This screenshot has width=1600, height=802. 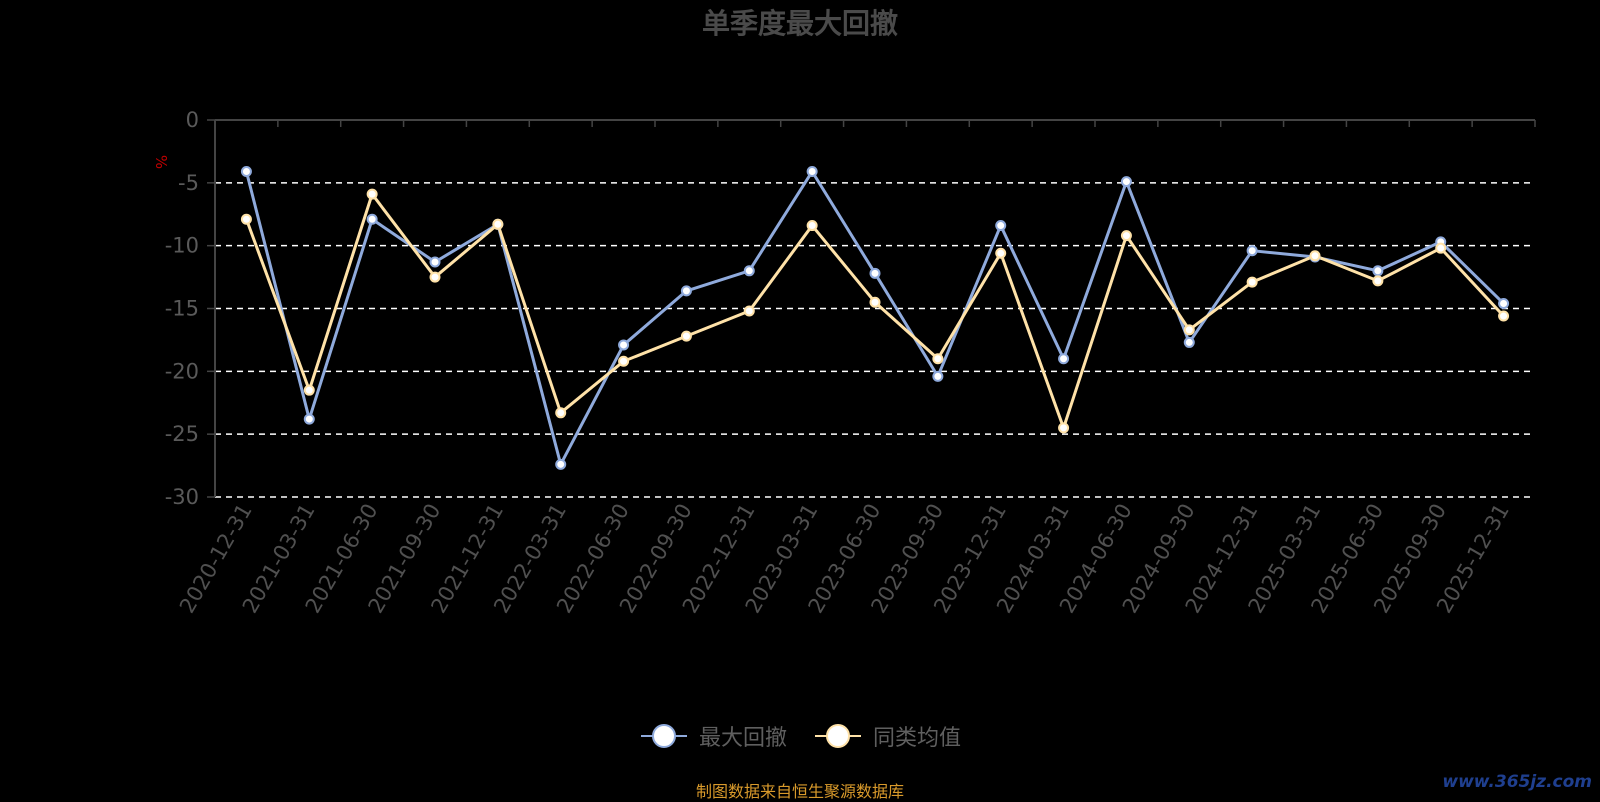 What do you see at coordinates (663, 736) in the screenshot?
I see `legend-marker-series-0-icon` at bounding box center [663, 736].